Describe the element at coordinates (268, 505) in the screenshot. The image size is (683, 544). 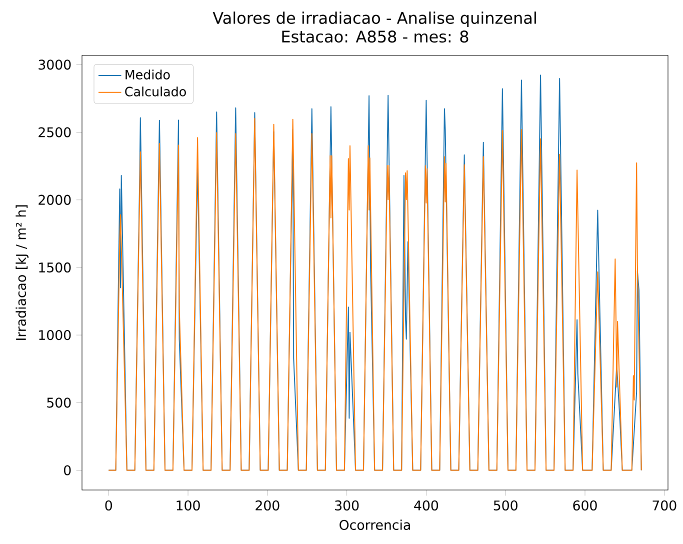
I see `x-tick-label: 200` at that location.